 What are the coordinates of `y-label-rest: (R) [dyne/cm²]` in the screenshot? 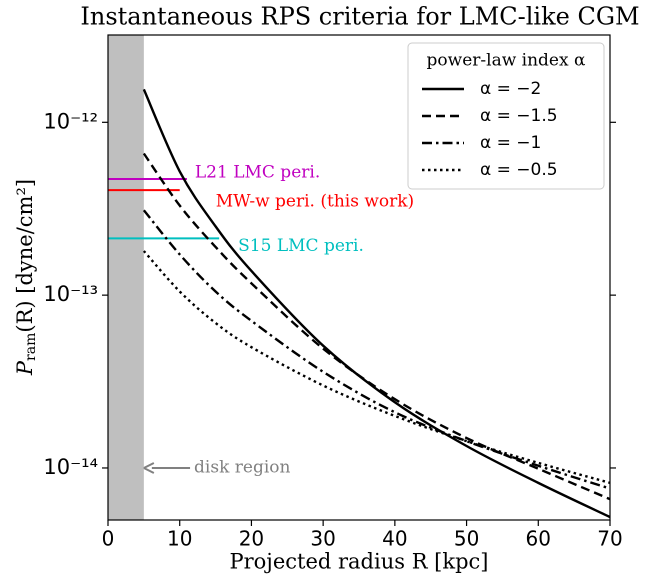 It's located at (25, 256).